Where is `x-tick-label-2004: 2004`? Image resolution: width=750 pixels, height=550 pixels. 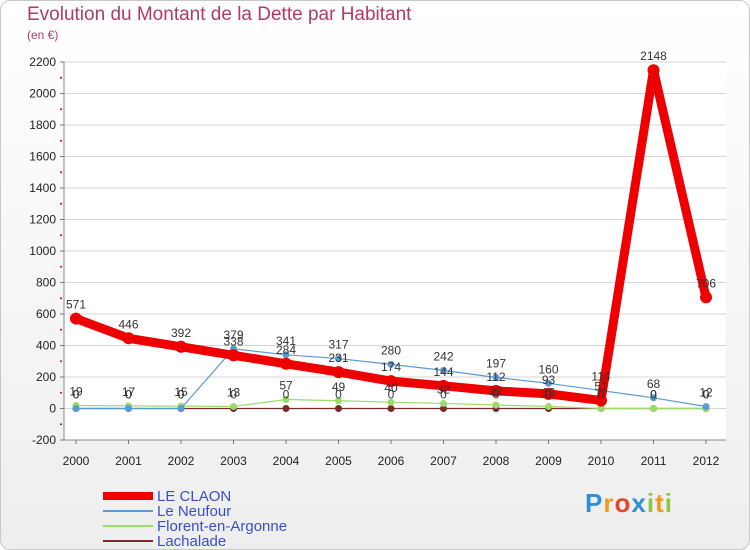 x-tick-label-2004: 2004 is located at coordinates (286, 461).